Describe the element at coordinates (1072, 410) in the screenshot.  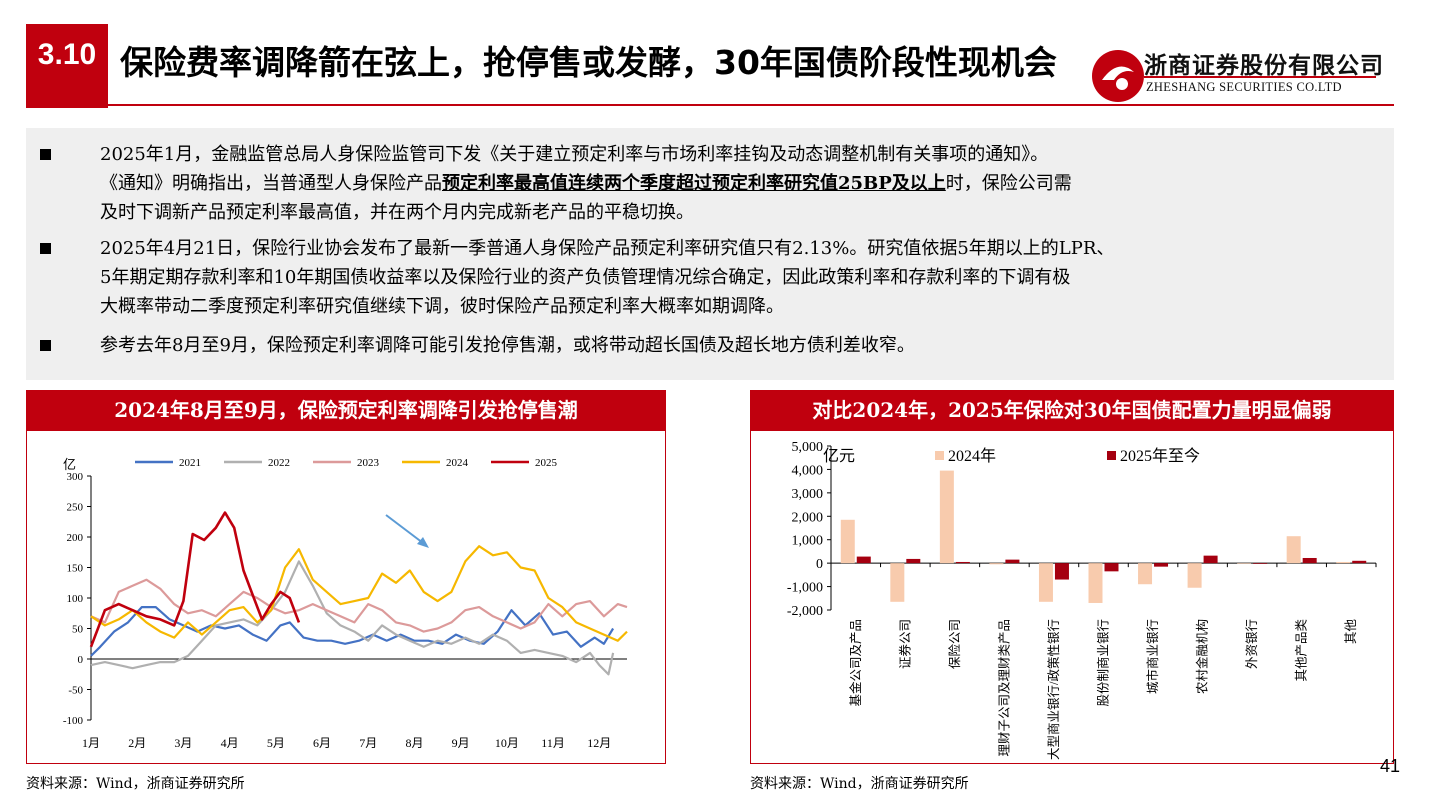
I see `right-panel-title: 对比2024年，2025年保险对30年国债配置力量明显偏弱` at that location.